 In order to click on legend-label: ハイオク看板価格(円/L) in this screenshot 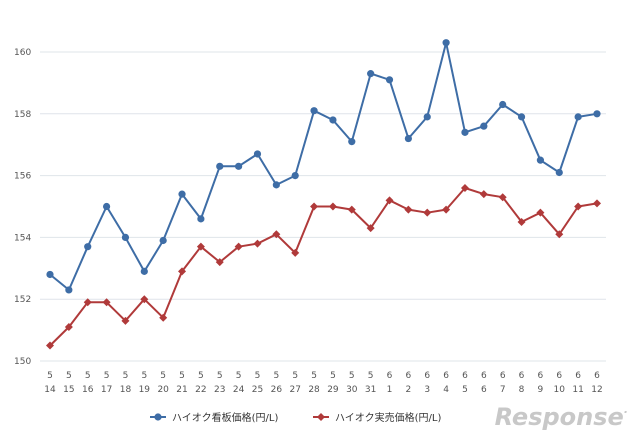, I will do `click(225, 417)`.